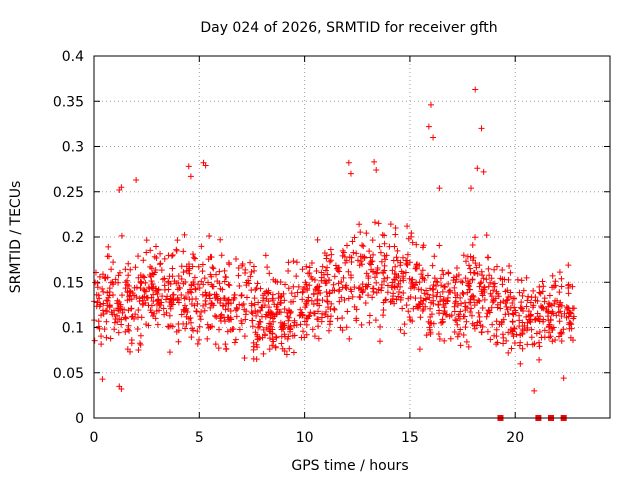 The image size is (640, 480). I want to click on y-tick-label: 0.05, so click(68, 374).